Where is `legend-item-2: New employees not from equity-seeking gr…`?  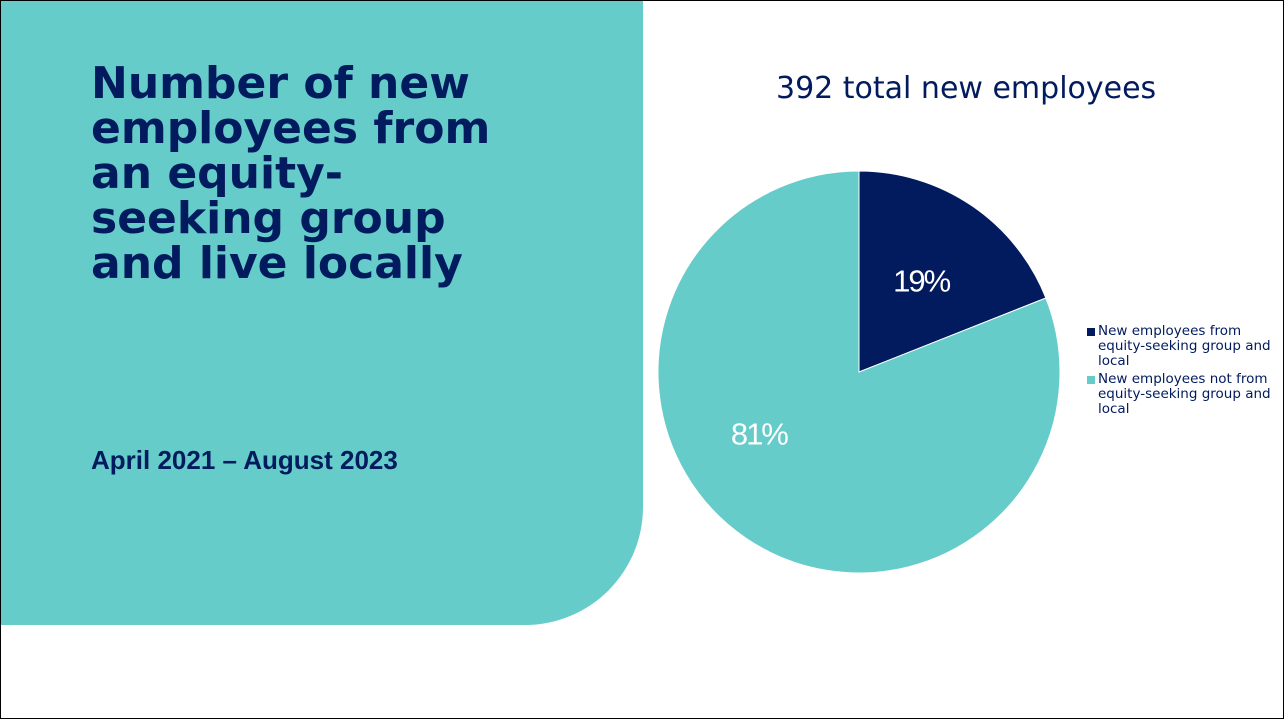
legend-item-2: New employees not from equity-seeking gr… is located at coordinates (1184, 394).